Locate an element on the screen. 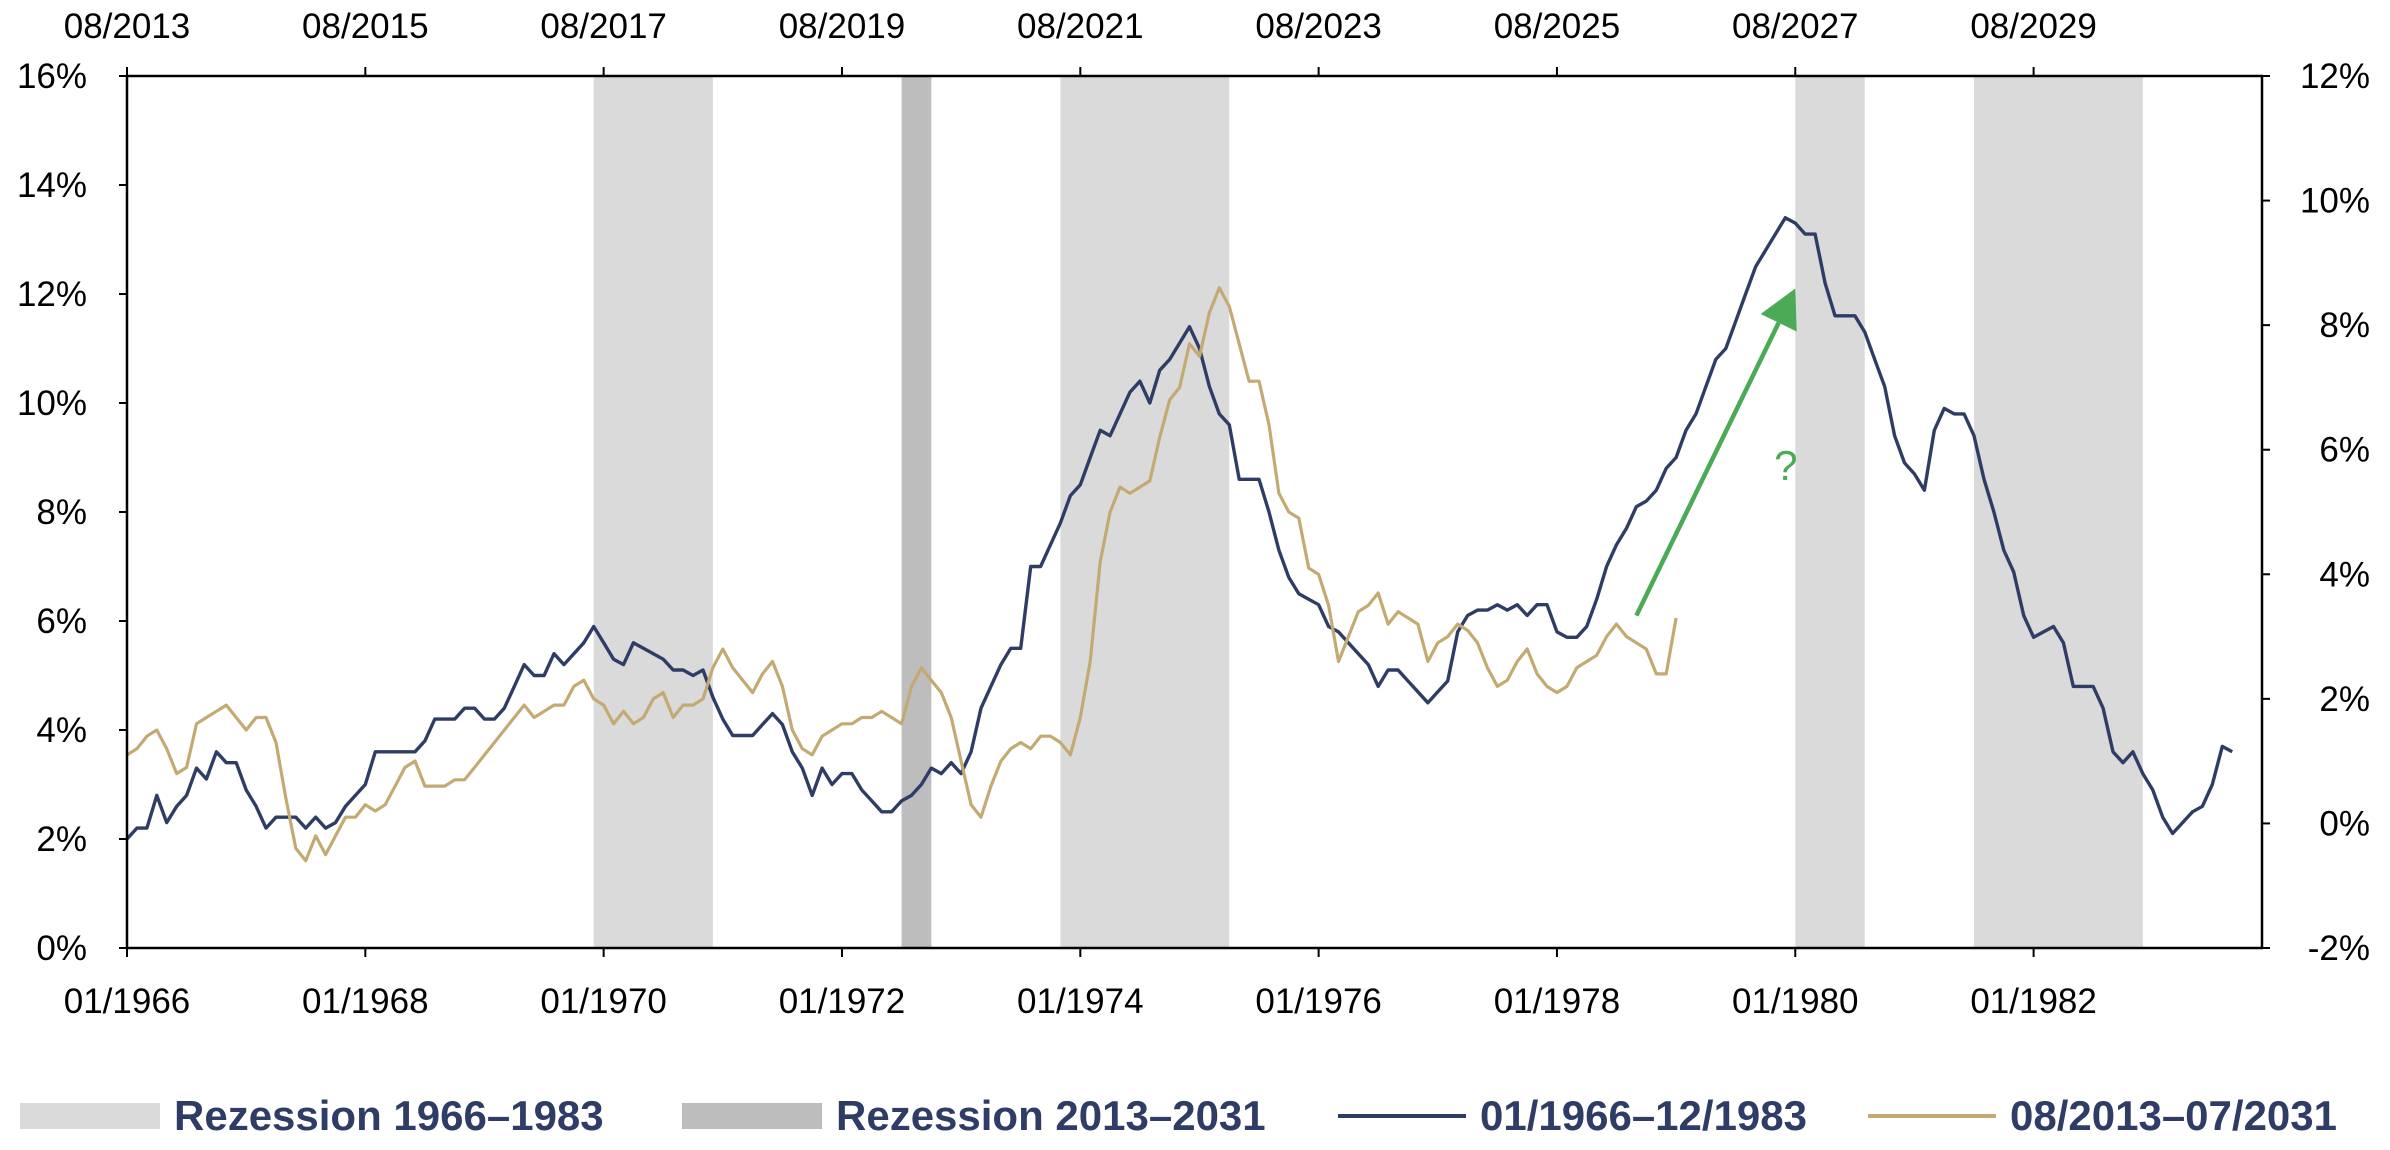  y-right-tick-label: 0% is located at coordinates (2344, 823).